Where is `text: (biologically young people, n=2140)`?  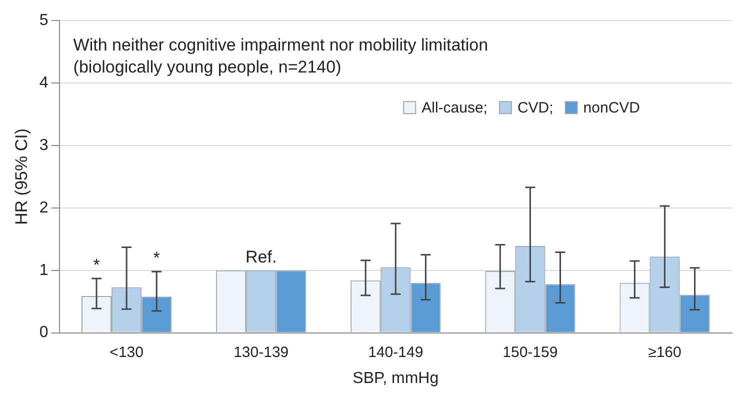
text: (biologically young people, n=2140) is located at coordinates (207, 67).